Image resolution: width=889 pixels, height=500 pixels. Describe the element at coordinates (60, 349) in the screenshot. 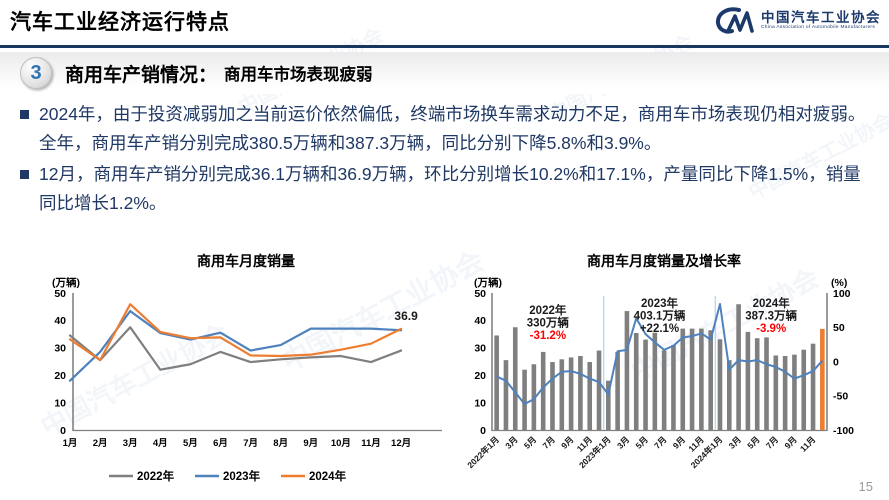

I see `y-tick-label: 30` at that location.